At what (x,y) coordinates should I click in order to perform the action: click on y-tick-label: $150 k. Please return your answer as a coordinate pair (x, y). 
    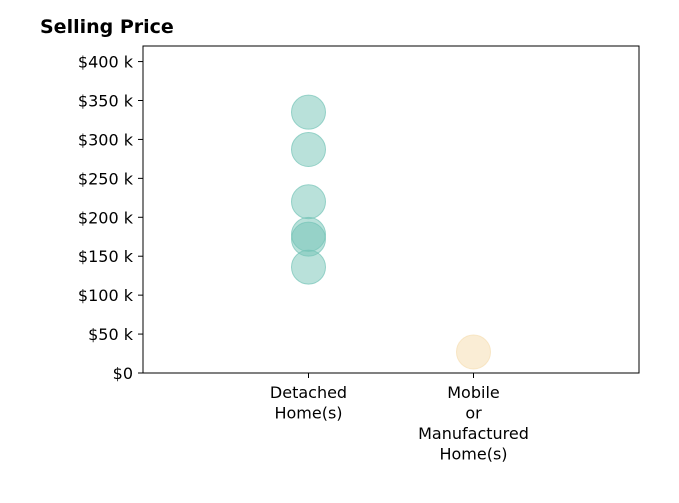
    Looking at the image, I should click on (106, 256).